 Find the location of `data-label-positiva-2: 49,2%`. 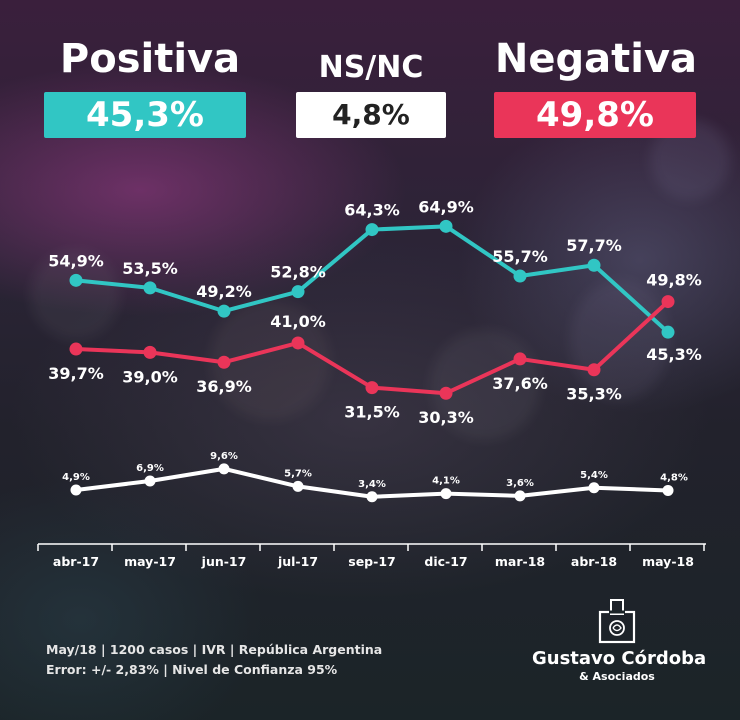

data-label-positiva-2: 49,2% is located at coordinates (224, 291).